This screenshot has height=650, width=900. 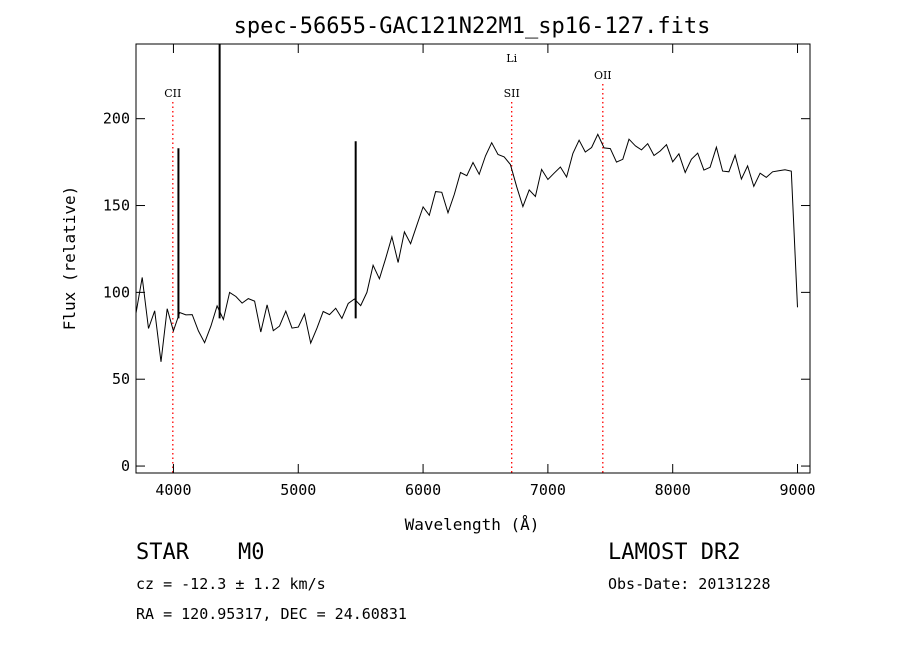 What do you see at coordinates (472, 524) in the screenshot?
I see `x-axis-label: Wavelength (Å)` at bounding box center [472, 524].